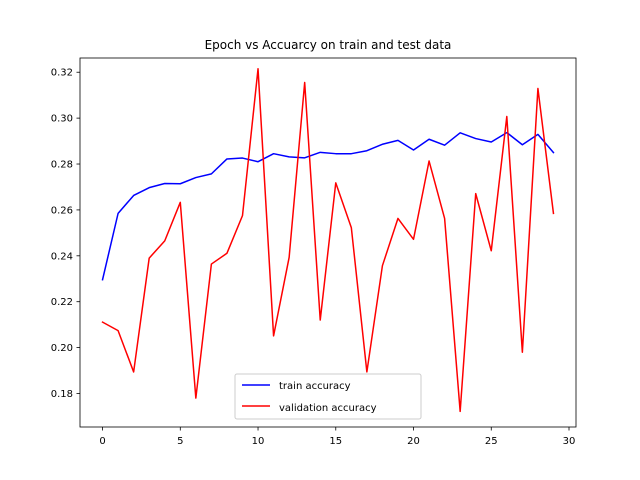  Describe the element at coordinates (62, 165) in the screenshot. I see `y-tick-label: 0.28` at that location.